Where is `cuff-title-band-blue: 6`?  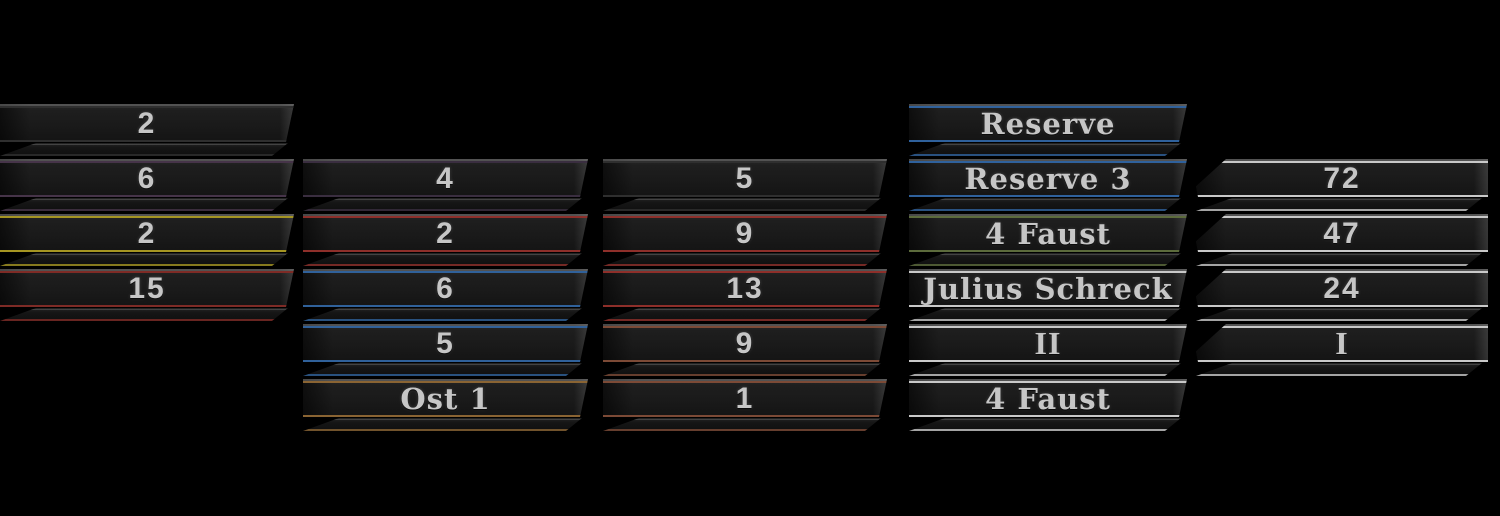 cuff-title-band-blue: 6 is located at coordinates (445, 295).